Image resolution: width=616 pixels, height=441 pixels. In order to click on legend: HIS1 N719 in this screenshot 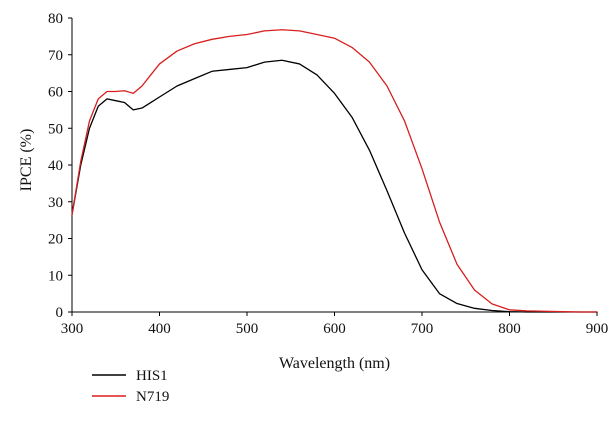, I will do `click(130, 386)`.